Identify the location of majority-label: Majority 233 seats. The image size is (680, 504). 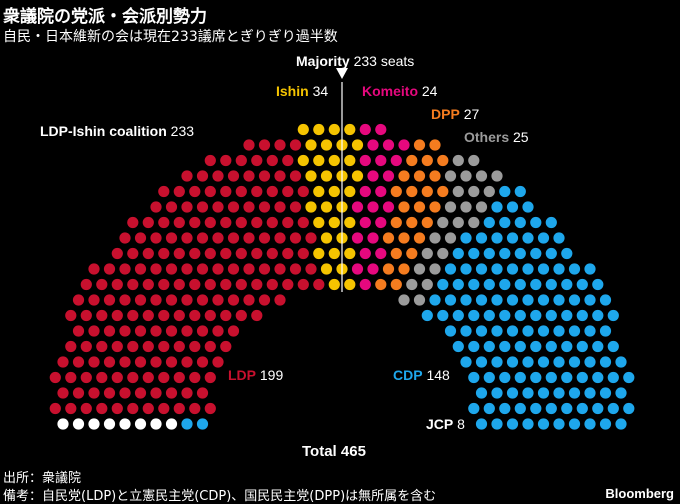
(355, 61).